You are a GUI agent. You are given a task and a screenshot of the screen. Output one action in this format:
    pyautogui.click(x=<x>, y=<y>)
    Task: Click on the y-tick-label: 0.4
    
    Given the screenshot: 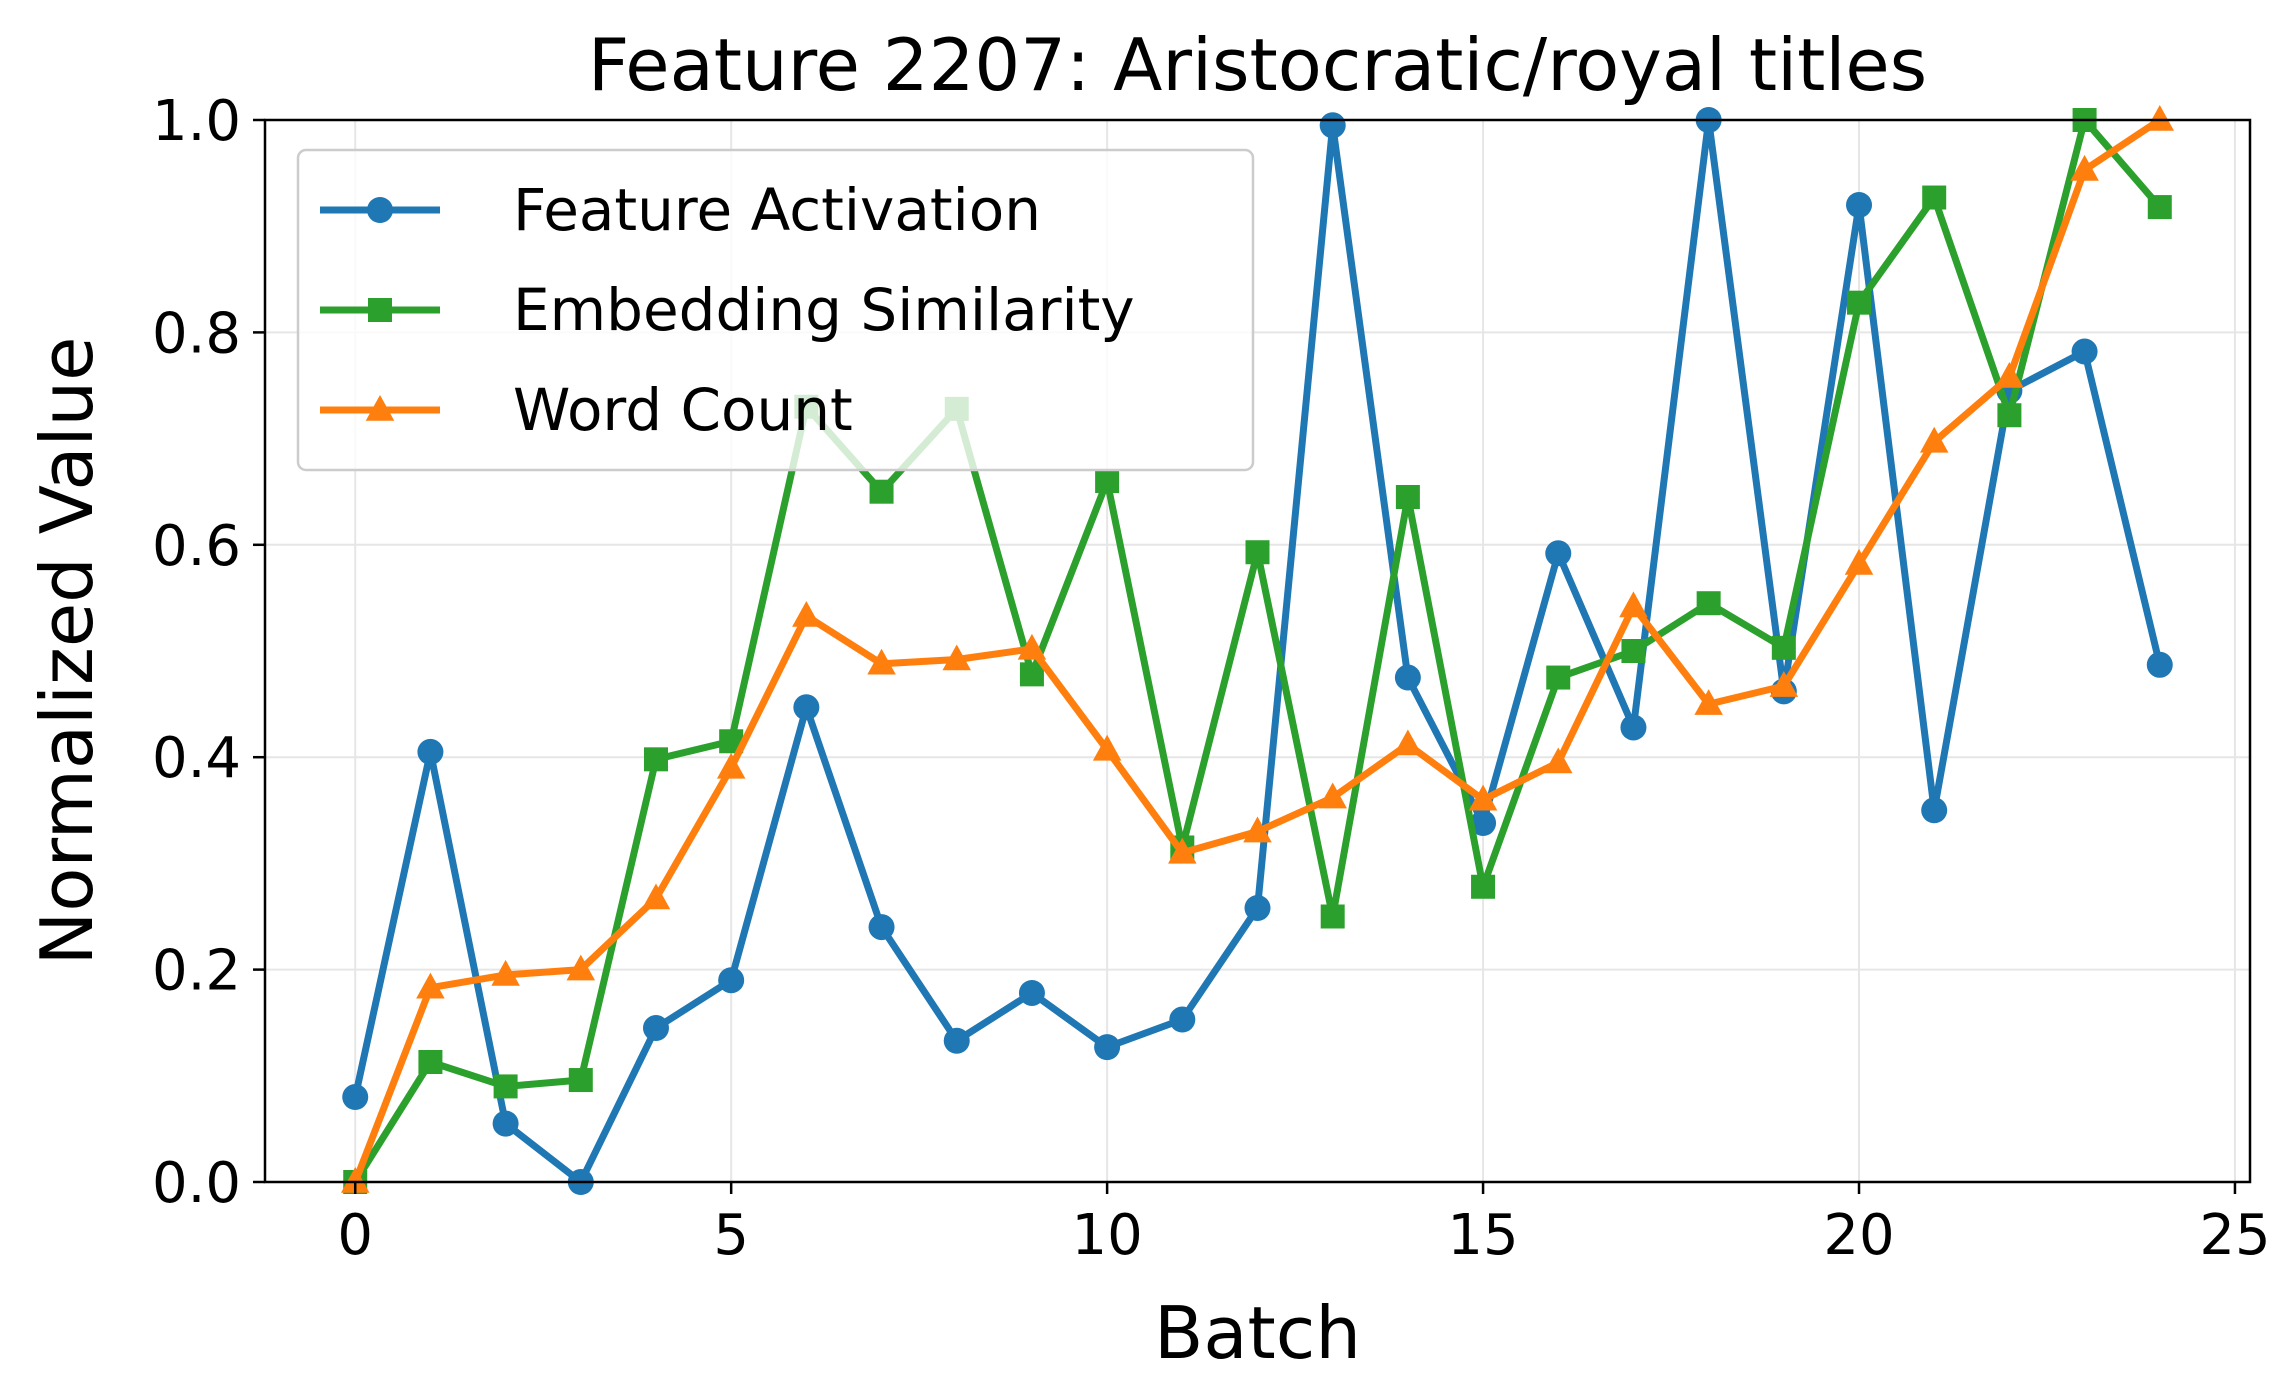 What is the action you would take?
    pyautogui.click(x=196, y=758)
    